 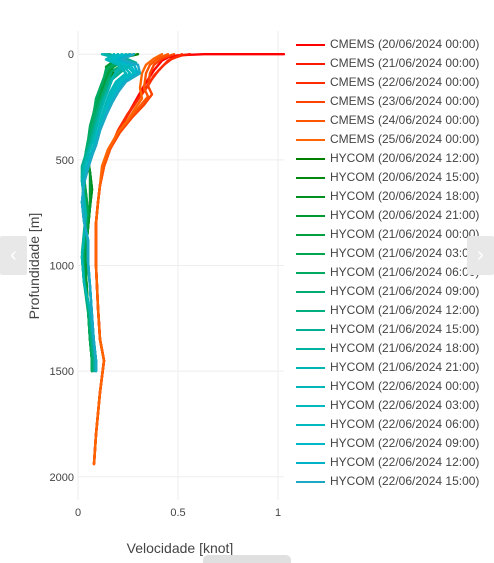 What do you see at coordinates (480, 255) in the screenshot?
I see `next-arrow-button: ›` at bounding box center [480, 255].